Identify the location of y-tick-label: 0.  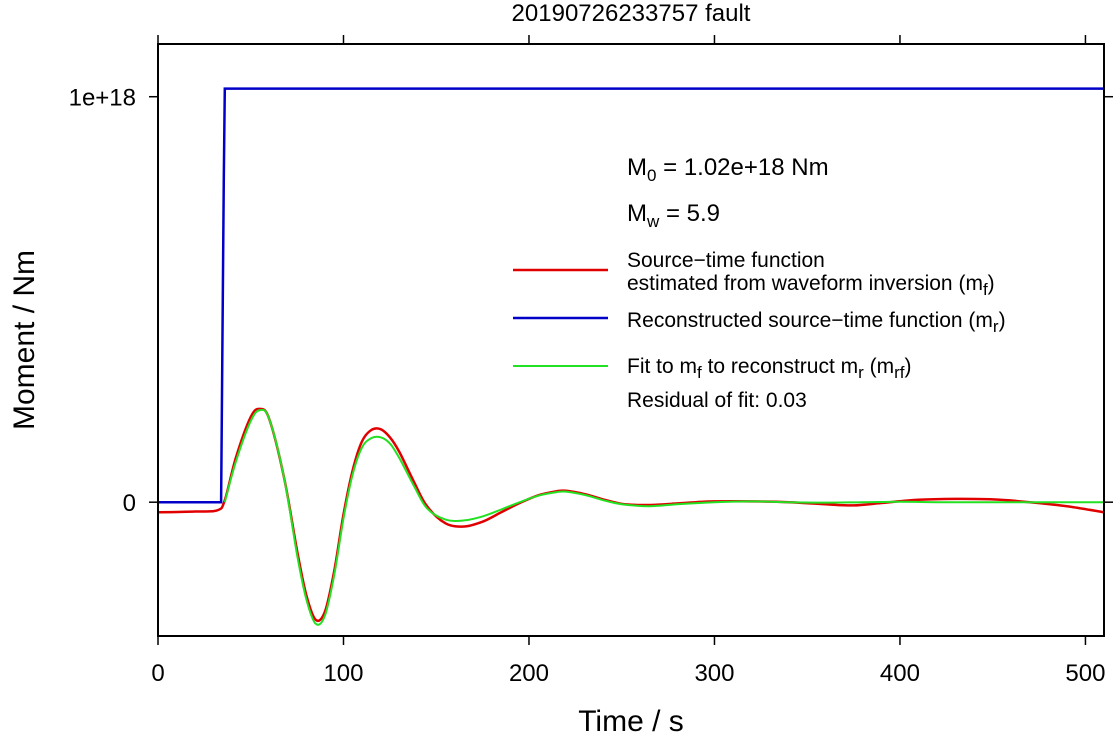
(129, 503).